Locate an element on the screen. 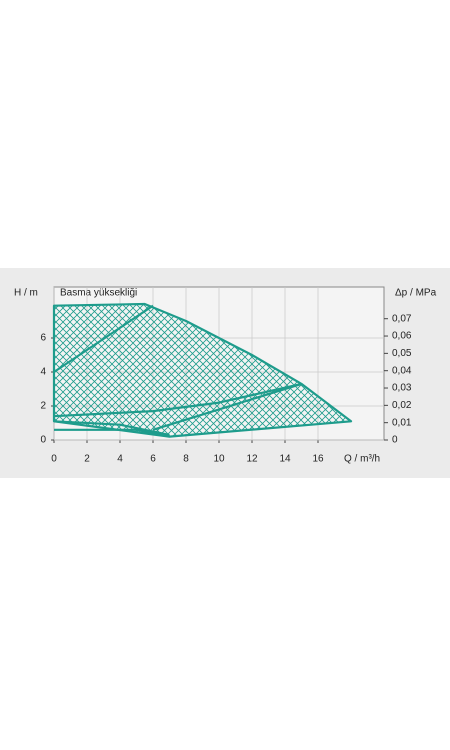 This screenshot has width=450, height=750. x-tick-label: 2 is located at coordinates (87, 459).